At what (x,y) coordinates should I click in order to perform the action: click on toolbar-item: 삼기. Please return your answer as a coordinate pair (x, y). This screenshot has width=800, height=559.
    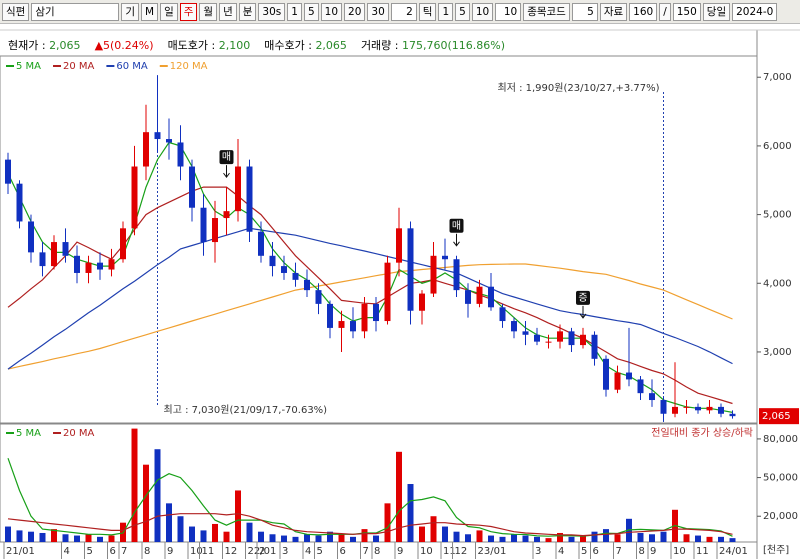
    Looking at the image, I should click on (75, 11).